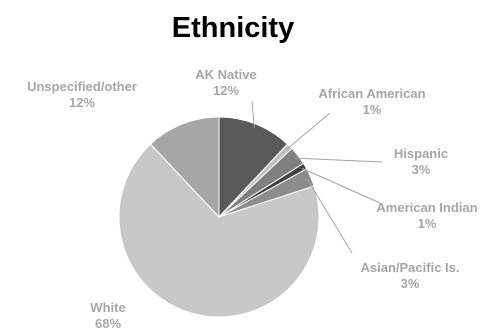 The width and height of the screenshot is (503, 334). I want to click on pie-slice-ak-native, so click(253, 167).